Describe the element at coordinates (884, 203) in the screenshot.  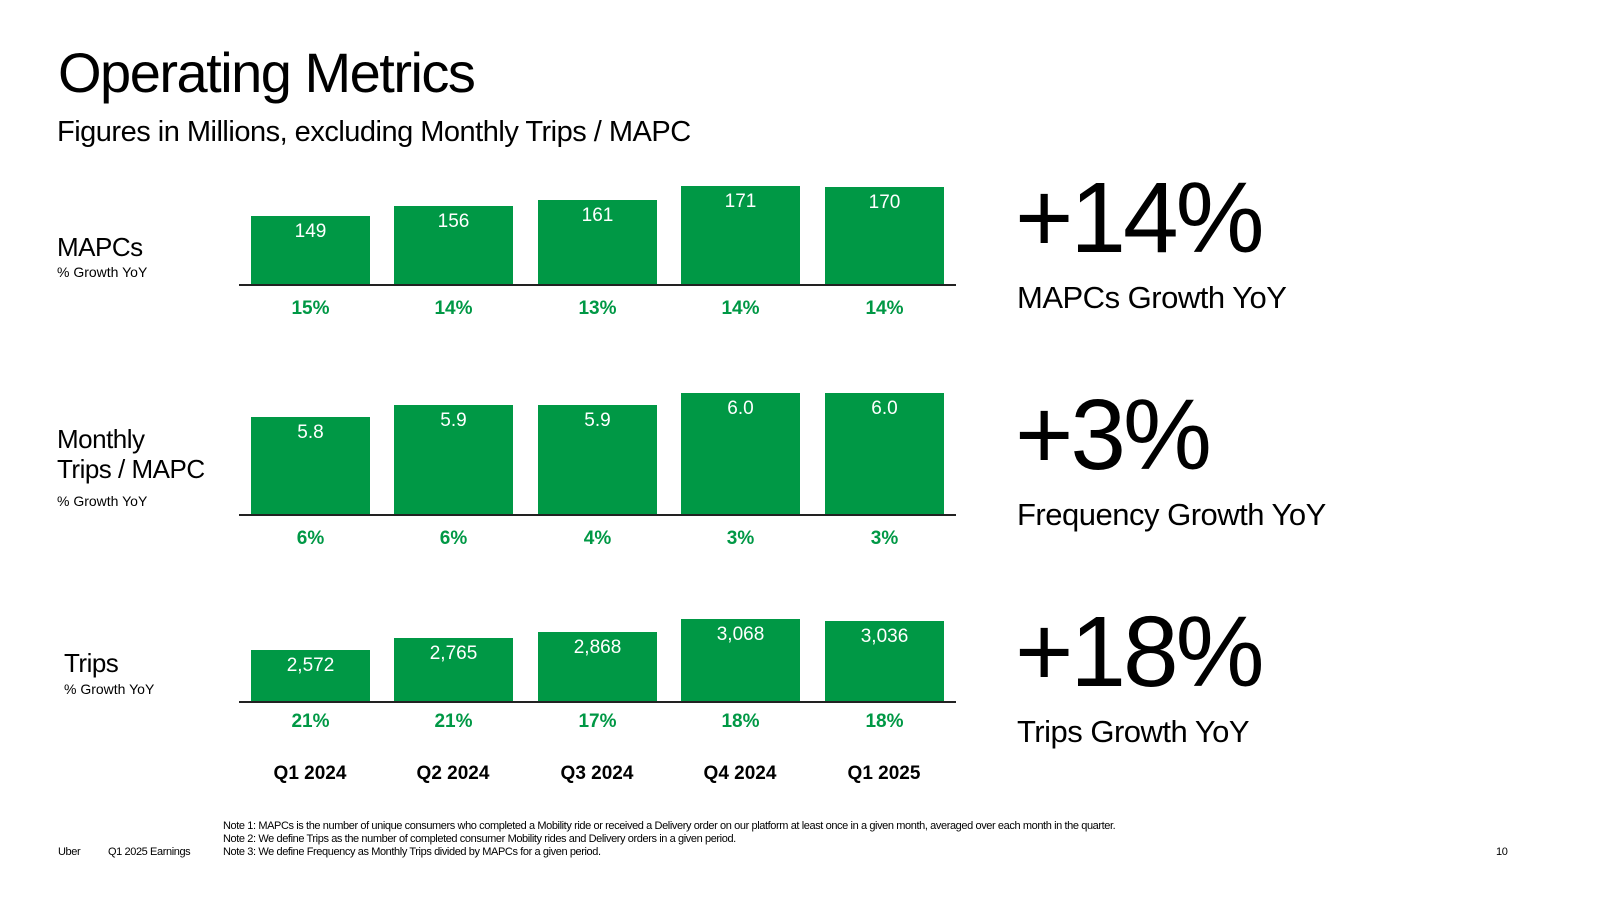
I see `mapcs-bar-value: 170` at that location.